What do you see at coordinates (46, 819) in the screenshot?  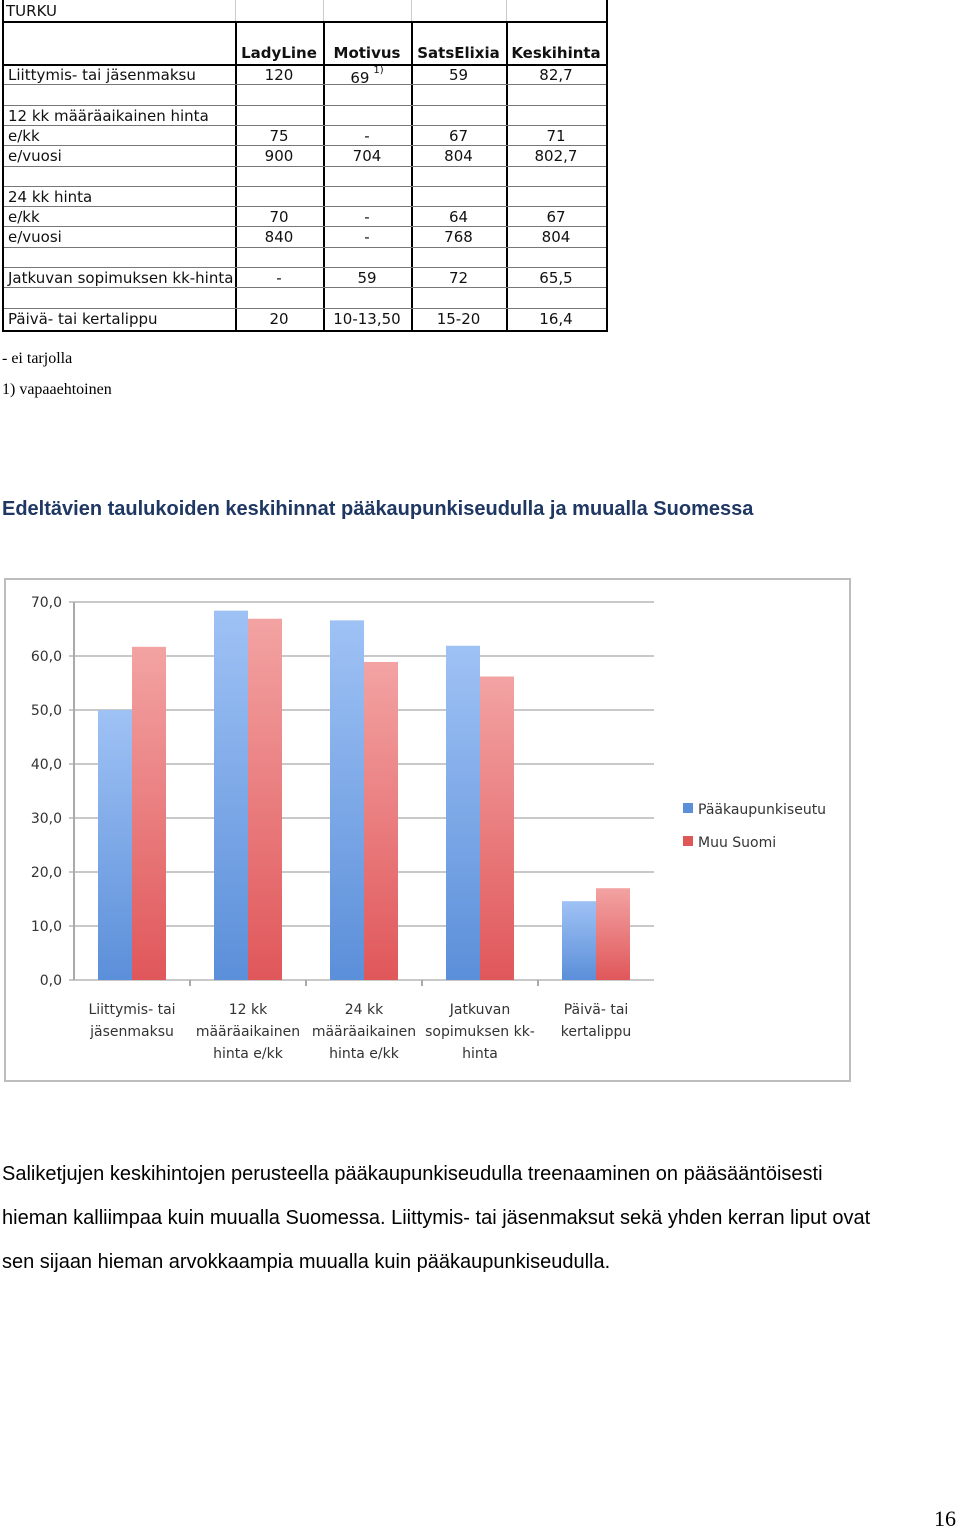 I see `y-tick-label: 30,0` at bounding box center [46, 819].